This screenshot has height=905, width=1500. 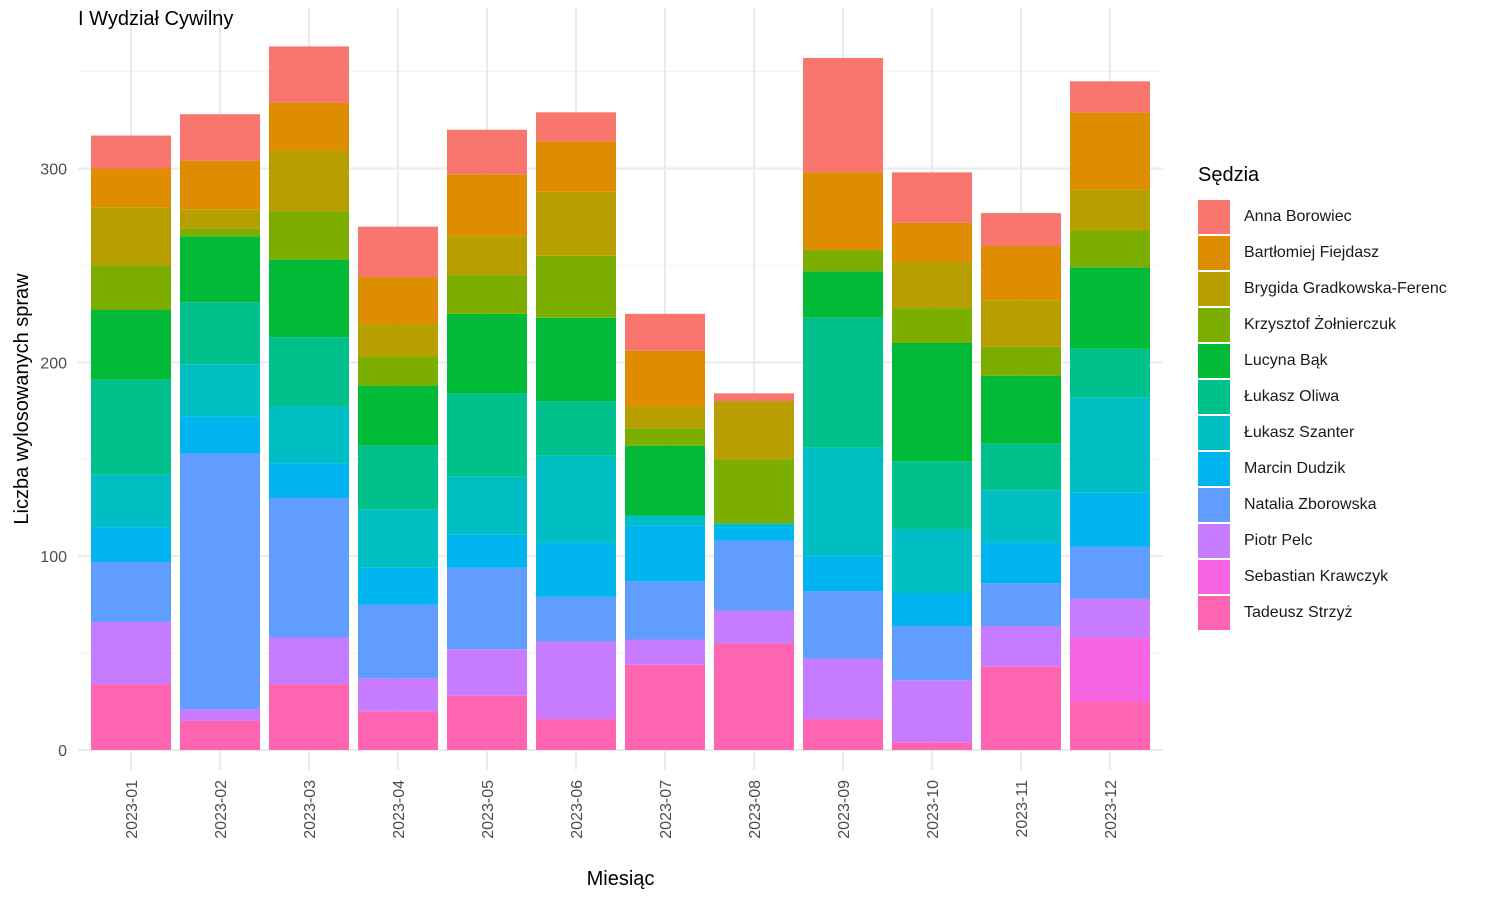 What do you see at coordinates (1278, 540) in the screenshot?
I see `legend-label: Piotr Pelc` at bounding box center [1278, 540].